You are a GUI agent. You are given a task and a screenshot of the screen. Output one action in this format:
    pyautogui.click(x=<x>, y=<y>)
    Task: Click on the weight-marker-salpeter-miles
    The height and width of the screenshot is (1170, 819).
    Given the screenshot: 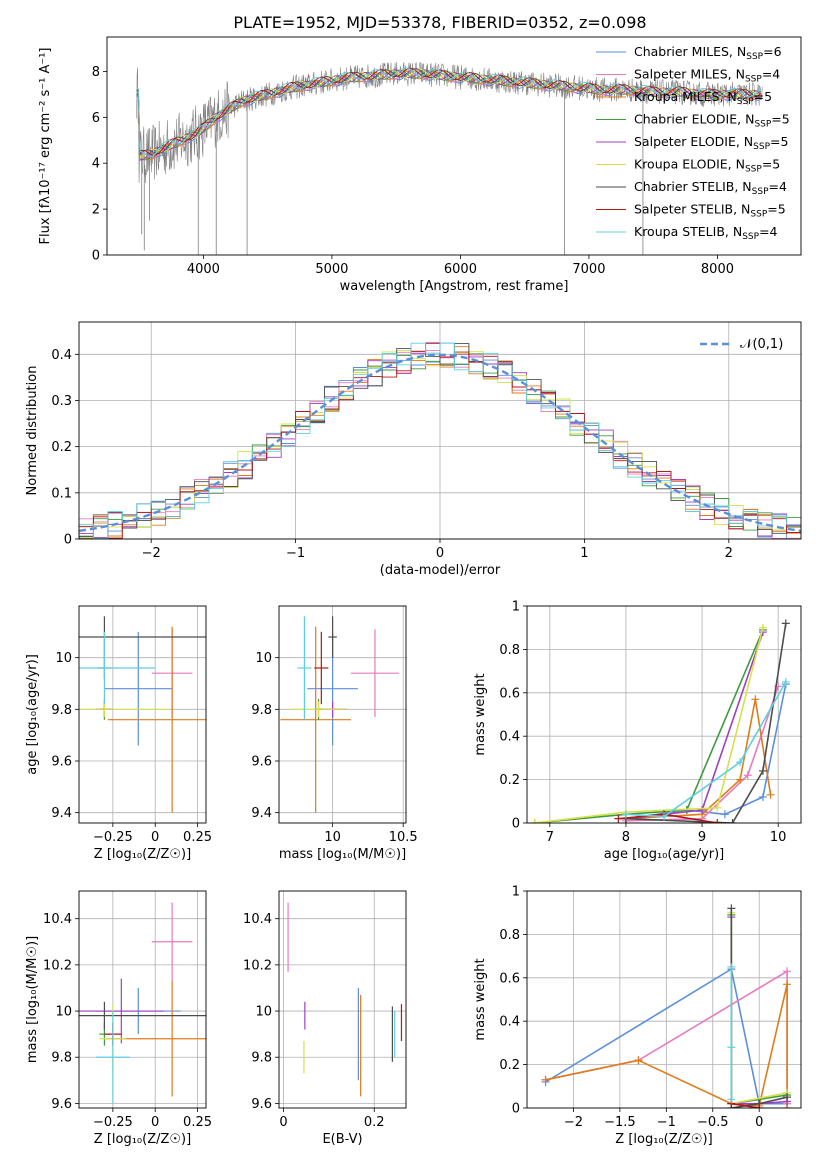 What is the action you would take?
    pyautogui.click(x=787, y=971)
    